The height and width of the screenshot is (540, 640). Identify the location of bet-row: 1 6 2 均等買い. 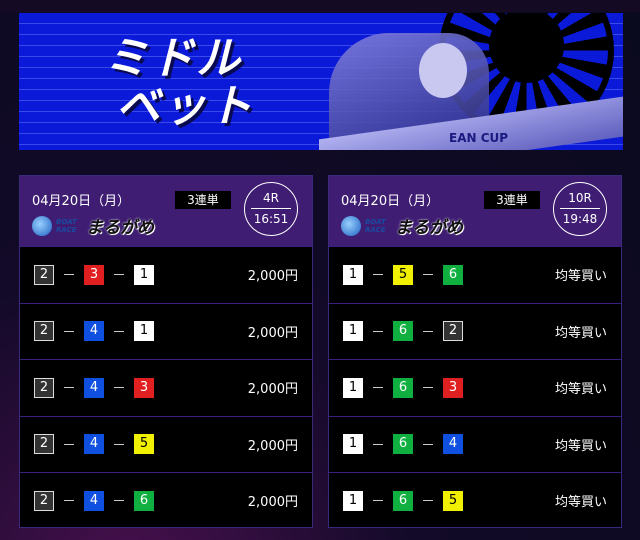
(475, 331).